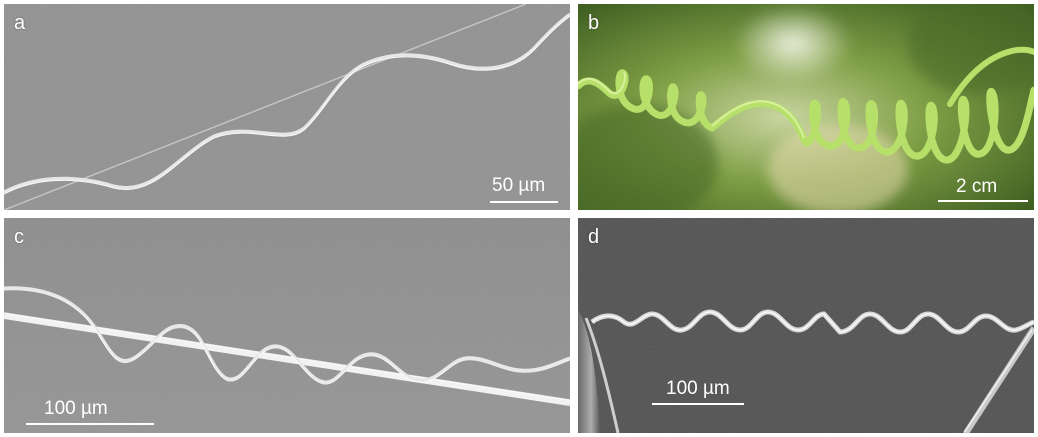  What do you see at coordinates (19, 237) in the screenshot?
I see `panel-c-label: c` at bounding box center [19, 237].